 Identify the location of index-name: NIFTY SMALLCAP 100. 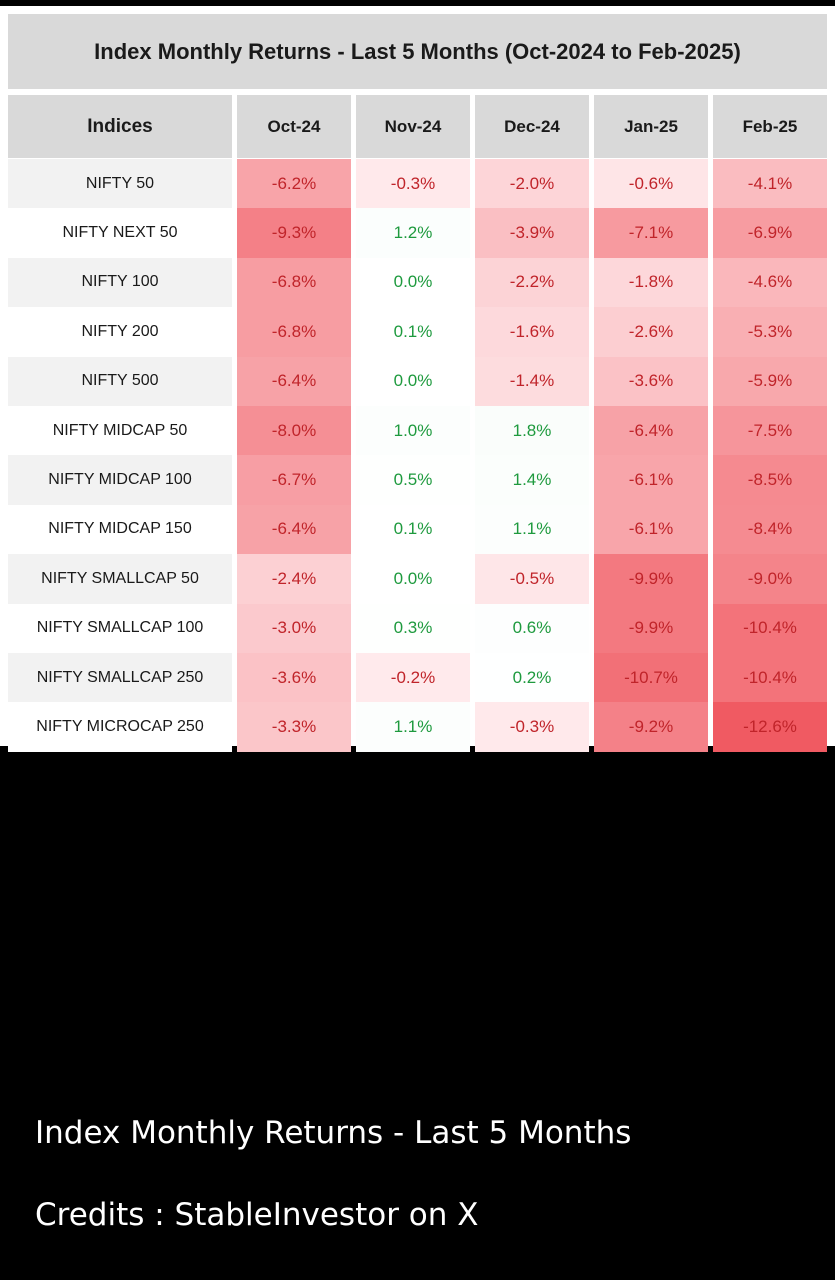
(120, 628).